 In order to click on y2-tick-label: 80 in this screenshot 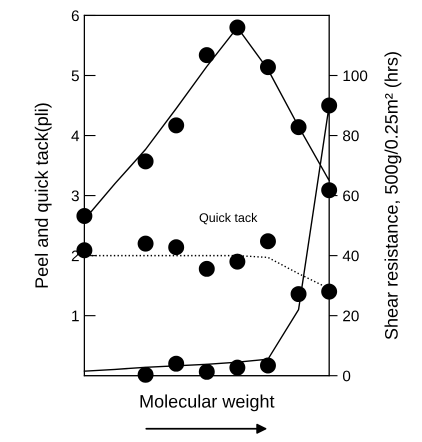, I will do `click(351, 136)`.